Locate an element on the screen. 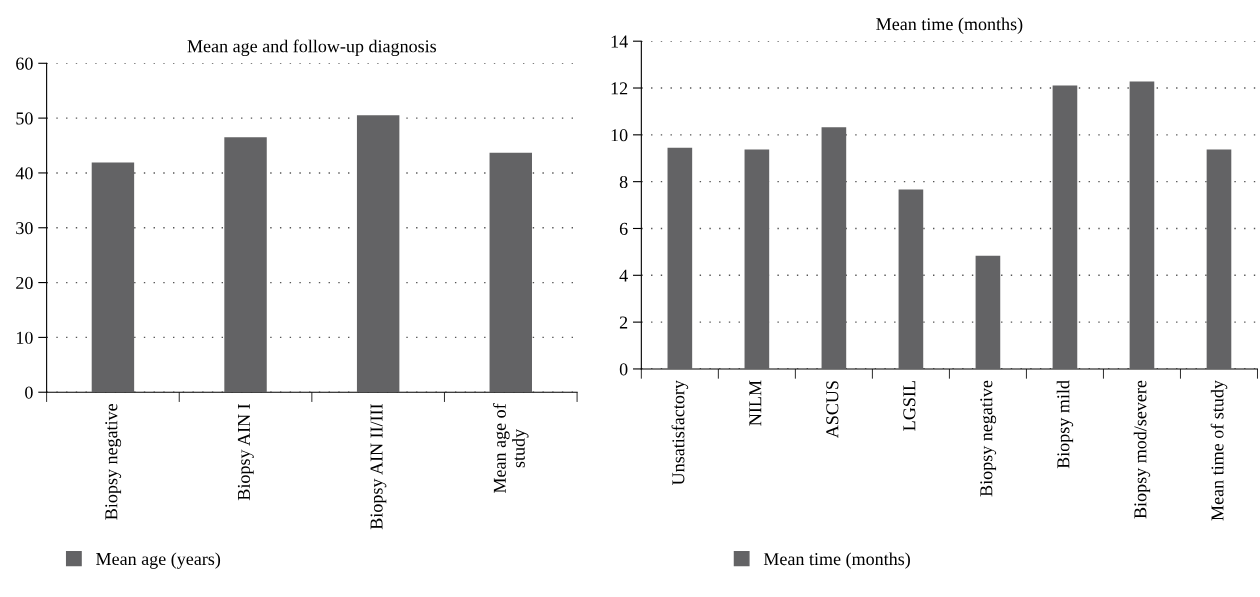  y-tick-label: 6 is located at coordinates (623, 228).